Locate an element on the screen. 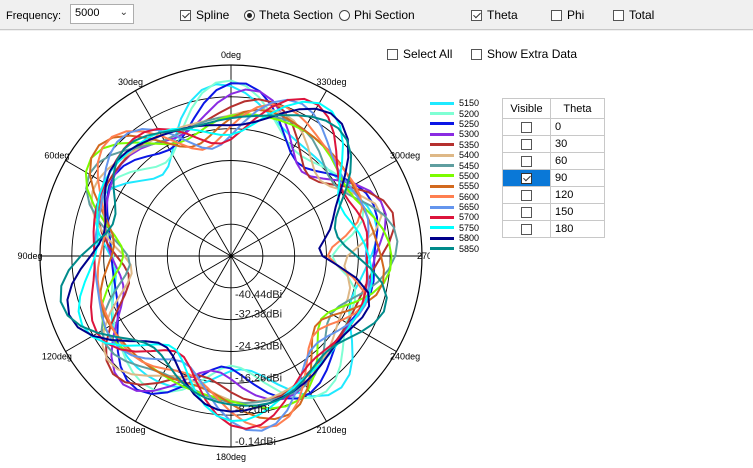  column-header-theta: Theta is located at coordinates (577, 108).